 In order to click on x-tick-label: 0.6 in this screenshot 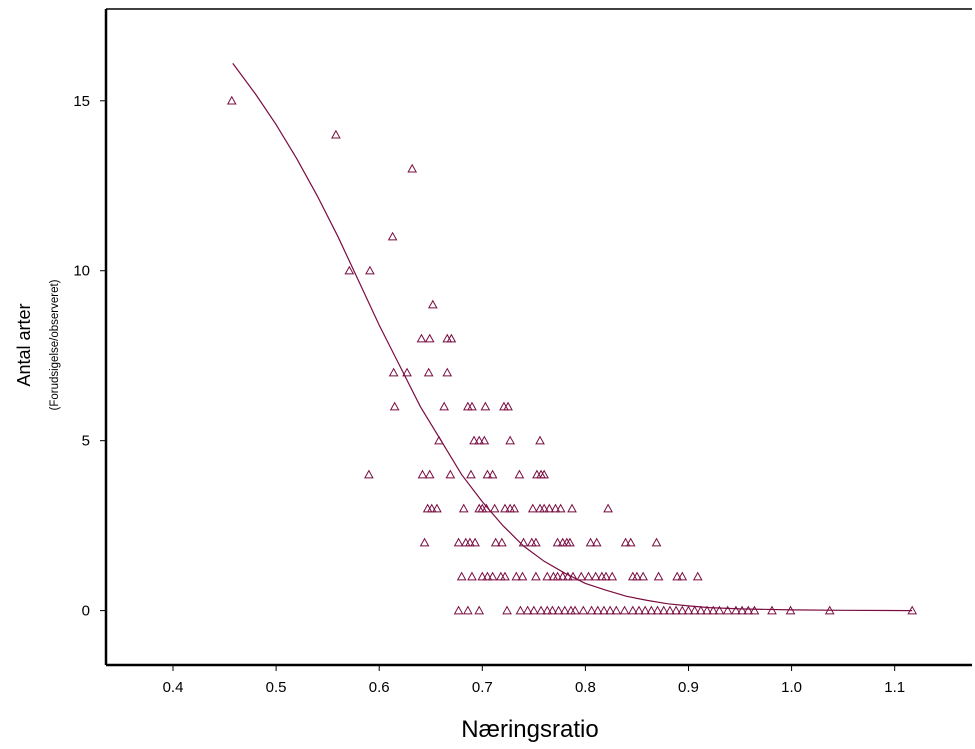, I will do `click(379, 687)`.